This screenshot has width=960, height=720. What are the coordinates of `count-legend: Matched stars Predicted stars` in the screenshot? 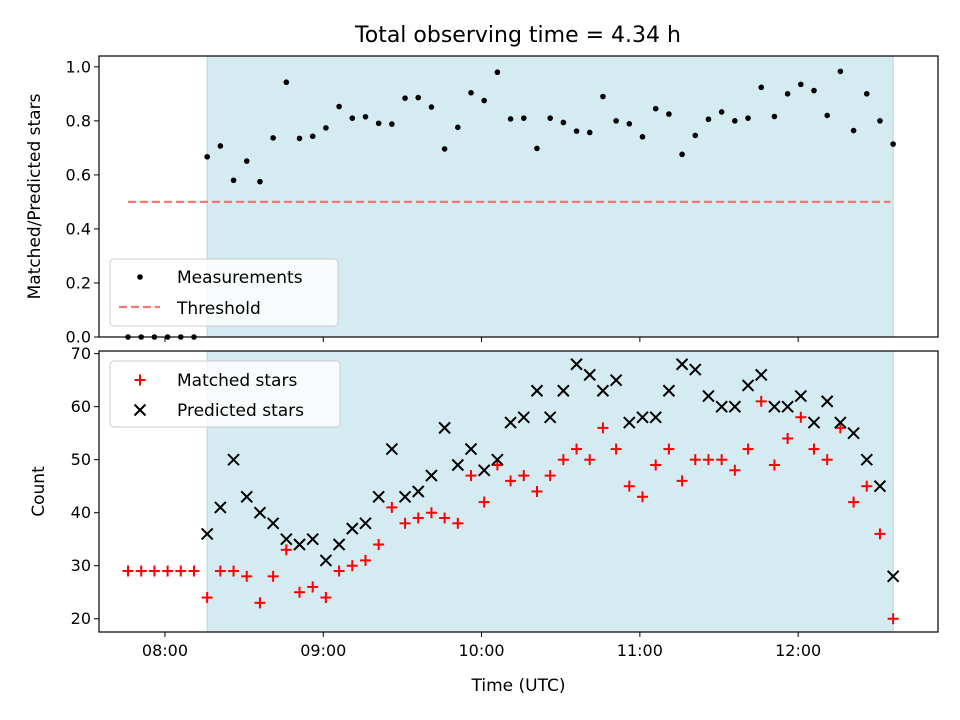 It's located at (225, 394).